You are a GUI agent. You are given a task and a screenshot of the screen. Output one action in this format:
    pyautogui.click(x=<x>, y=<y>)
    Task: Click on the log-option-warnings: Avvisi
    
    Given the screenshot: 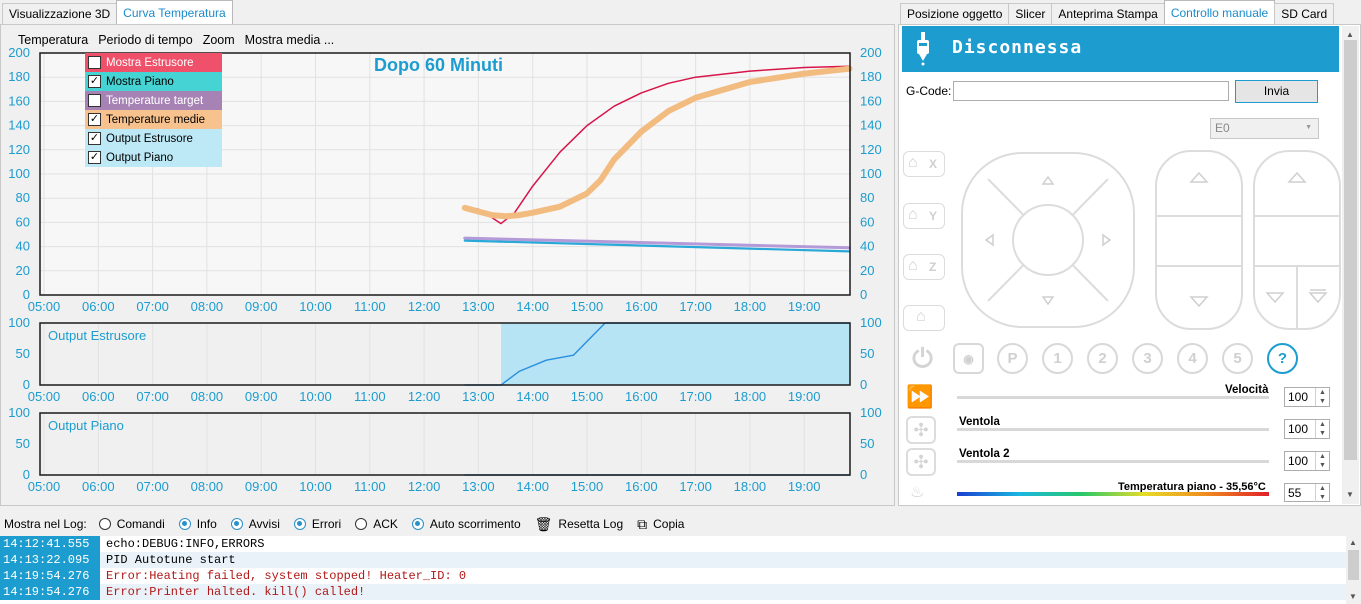 What is the action you would take?
    pyautogui.click(x=255, y=524)
    